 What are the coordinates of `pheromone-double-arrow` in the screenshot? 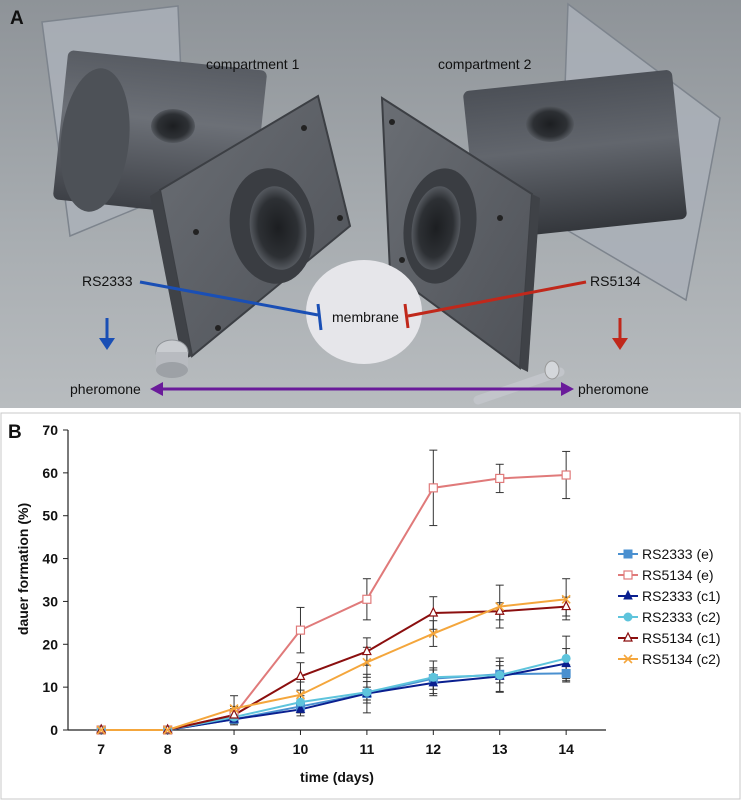 It's located at (362, 389).